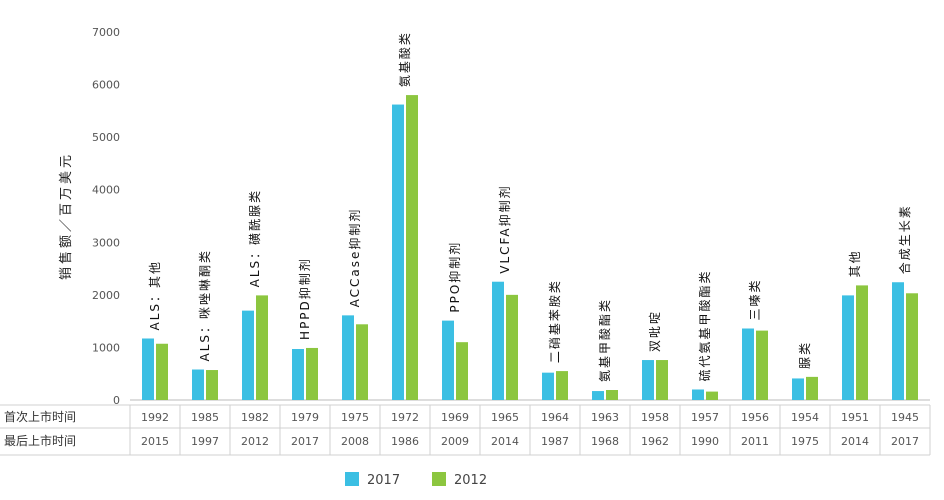 The height and width of the screenshot is (500, 944). What do you see at coordinates (355, 417) in the screenshot?
I see `first-launch-year: 1975` at bounding box center [355, 417].